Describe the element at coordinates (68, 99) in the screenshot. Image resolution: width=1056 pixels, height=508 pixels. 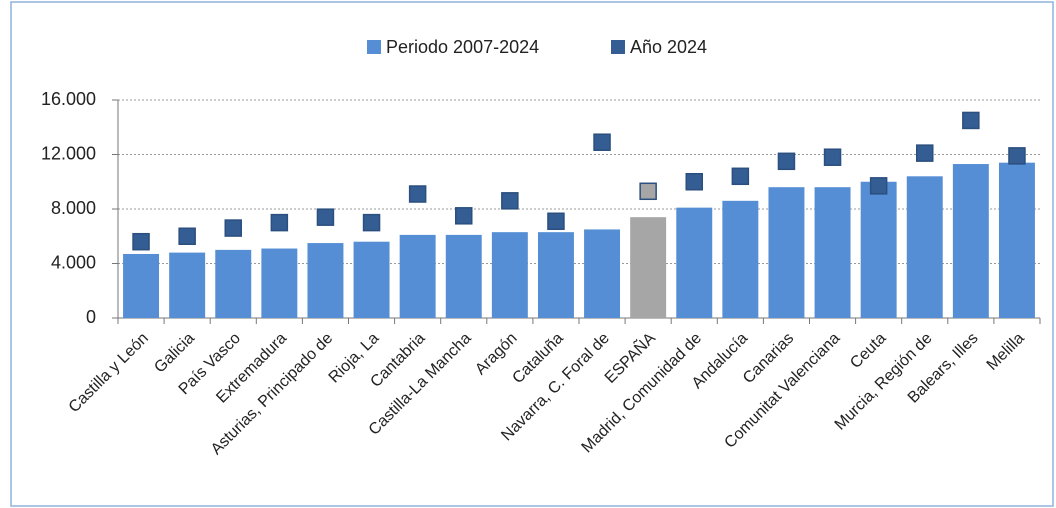
I see `y-tick-label: 16.000` at that location.